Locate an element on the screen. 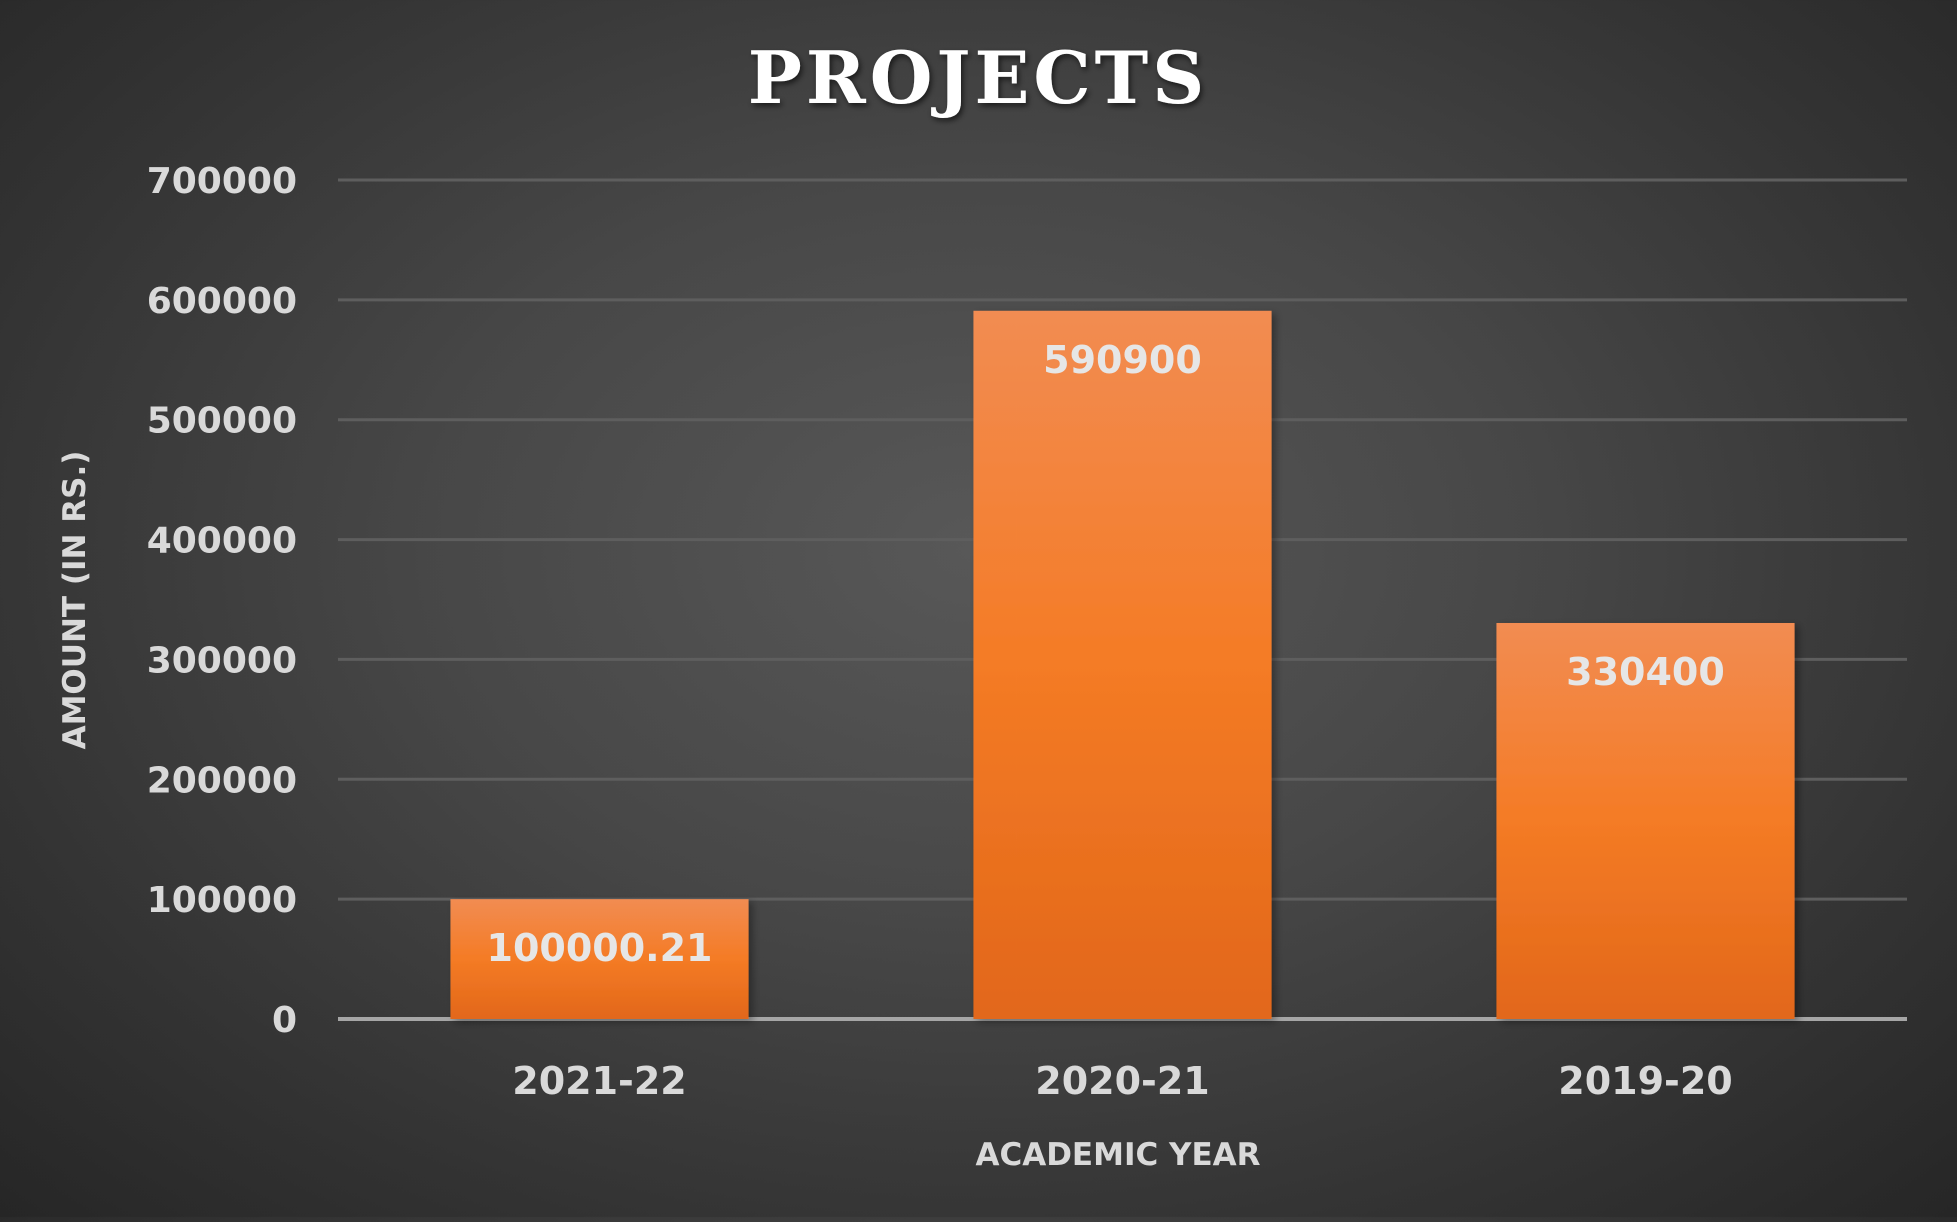  x-tick-label-2021-22: 2021-22 is located at coordinates (599, 1081).